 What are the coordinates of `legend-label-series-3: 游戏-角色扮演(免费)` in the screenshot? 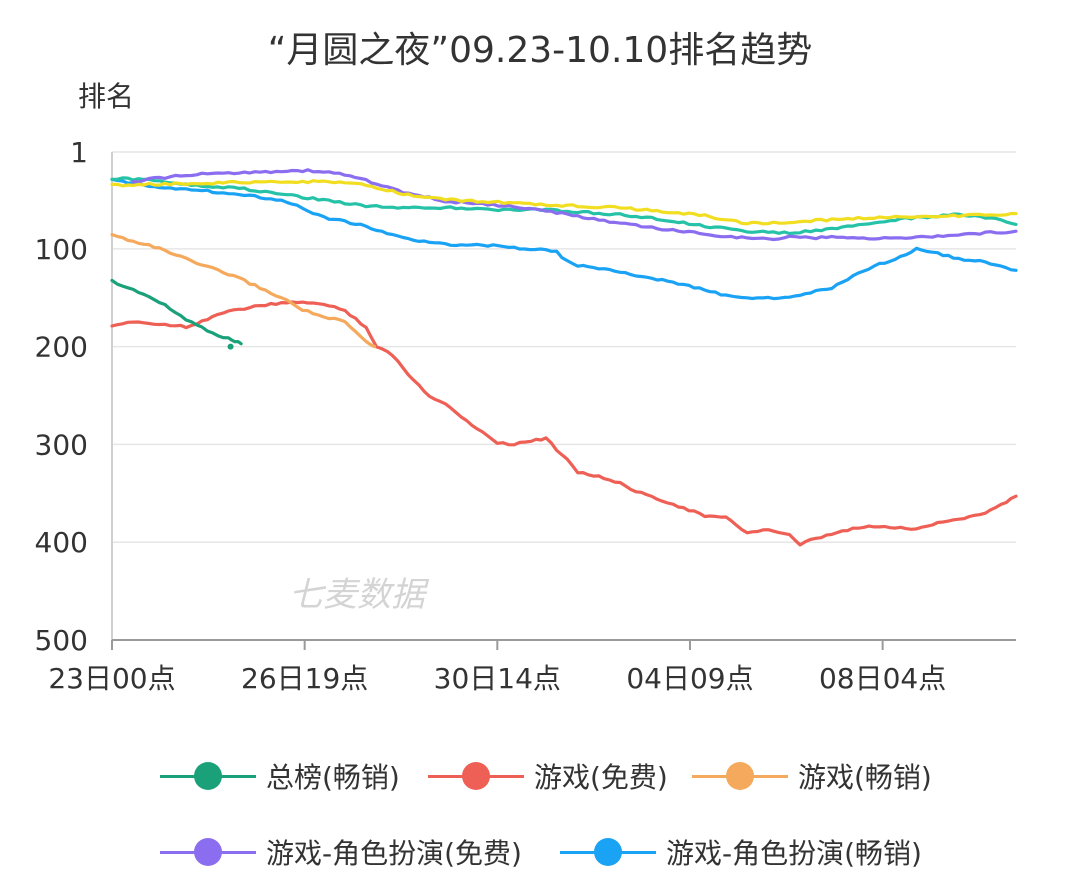 It's located at (394, 853).